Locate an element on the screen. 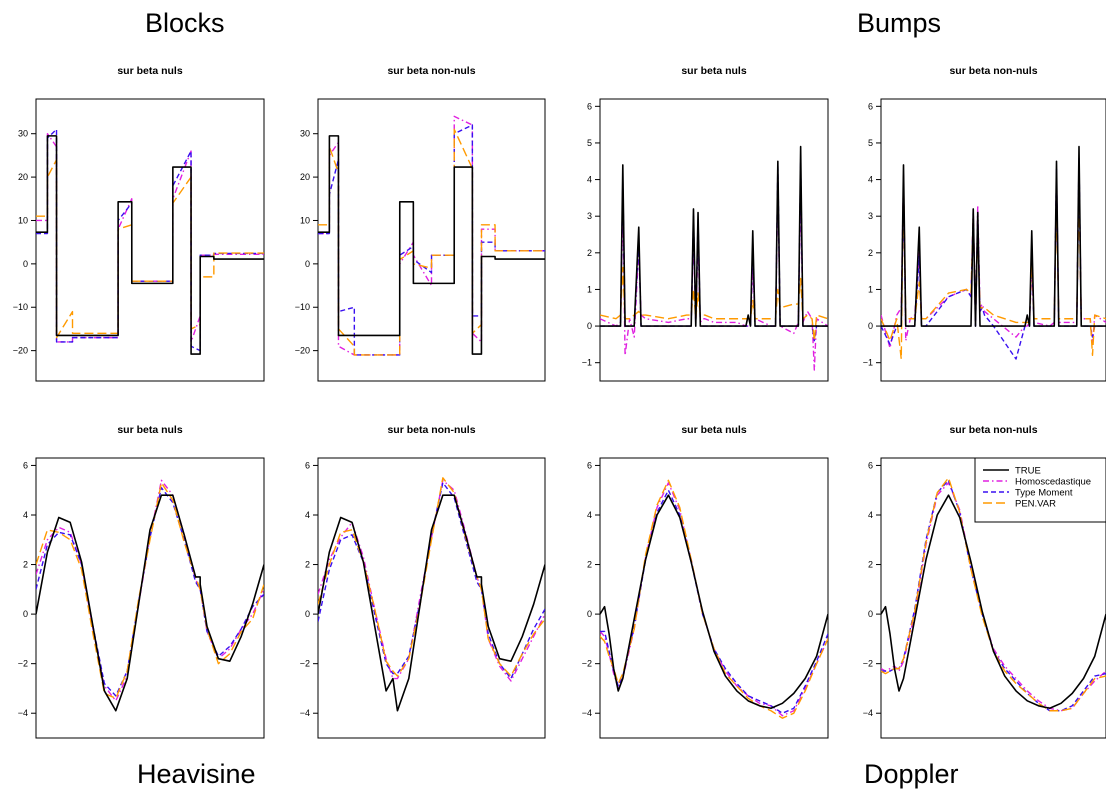 Image resolution: width=1106 pixels, height=796 pixels. panel-blocks-nuls: sur beta nuls −20 −10 0 10 20 30 is located at coordinates (139, 223).